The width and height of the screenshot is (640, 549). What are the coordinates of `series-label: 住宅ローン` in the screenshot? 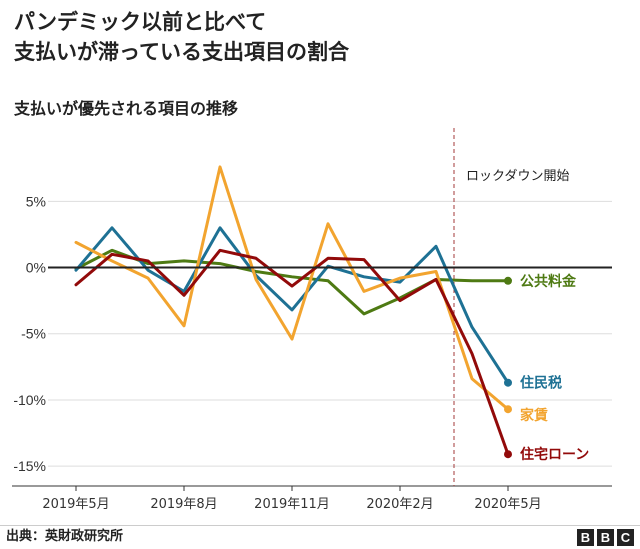 It's located at (554, 454).